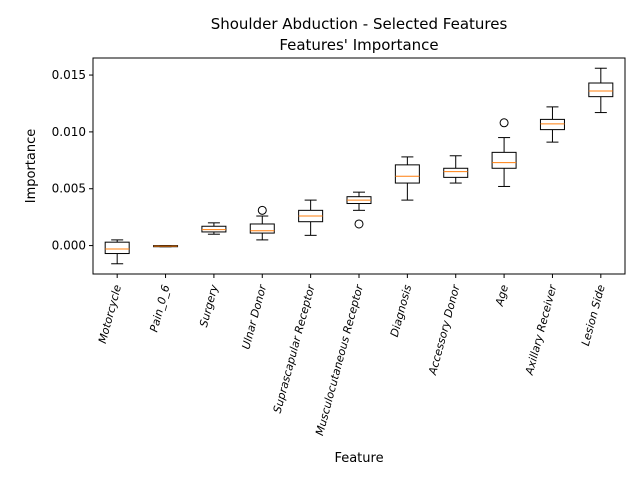  Describe the element at coordinates (254, 316) in the screenshot. I see `x-tick-label: Ulnar Donor` at that location.